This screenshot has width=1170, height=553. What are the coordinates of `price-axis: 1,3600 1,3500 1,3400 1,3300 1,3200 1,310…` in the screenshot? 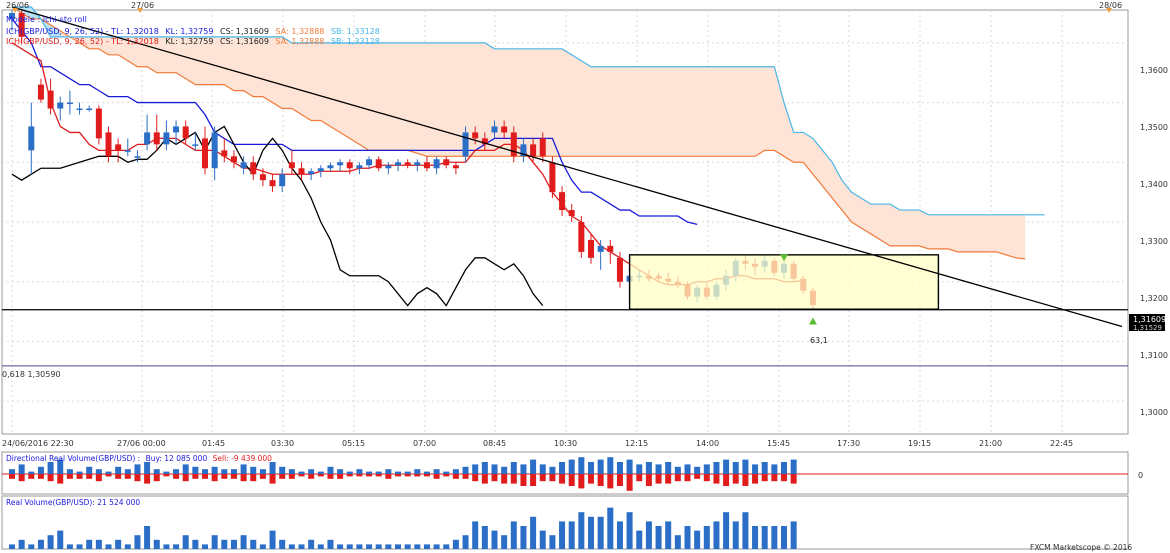 It's located at (1154, 241).